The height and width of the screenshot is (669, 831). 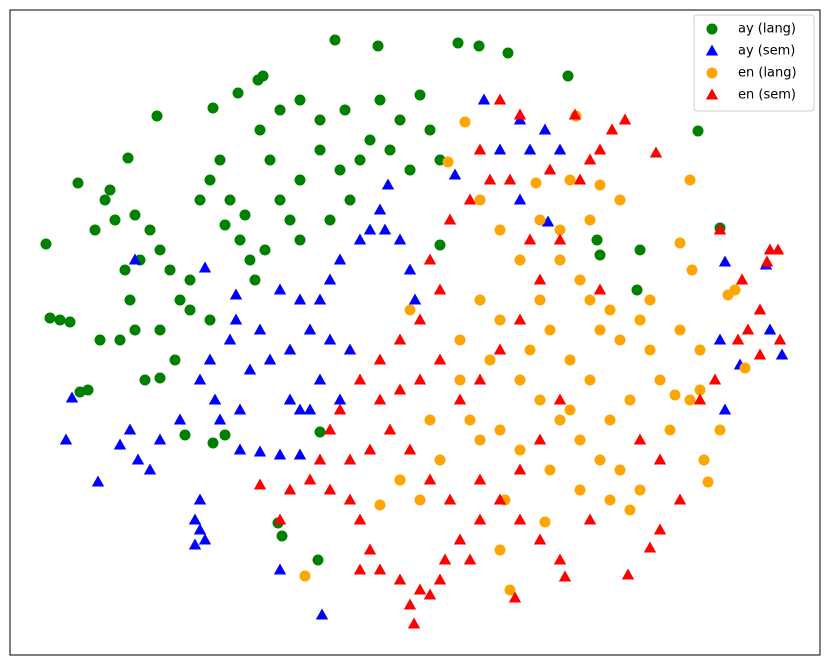 I want to click on legend-label: ay (sem), so click(x=766, y=51).